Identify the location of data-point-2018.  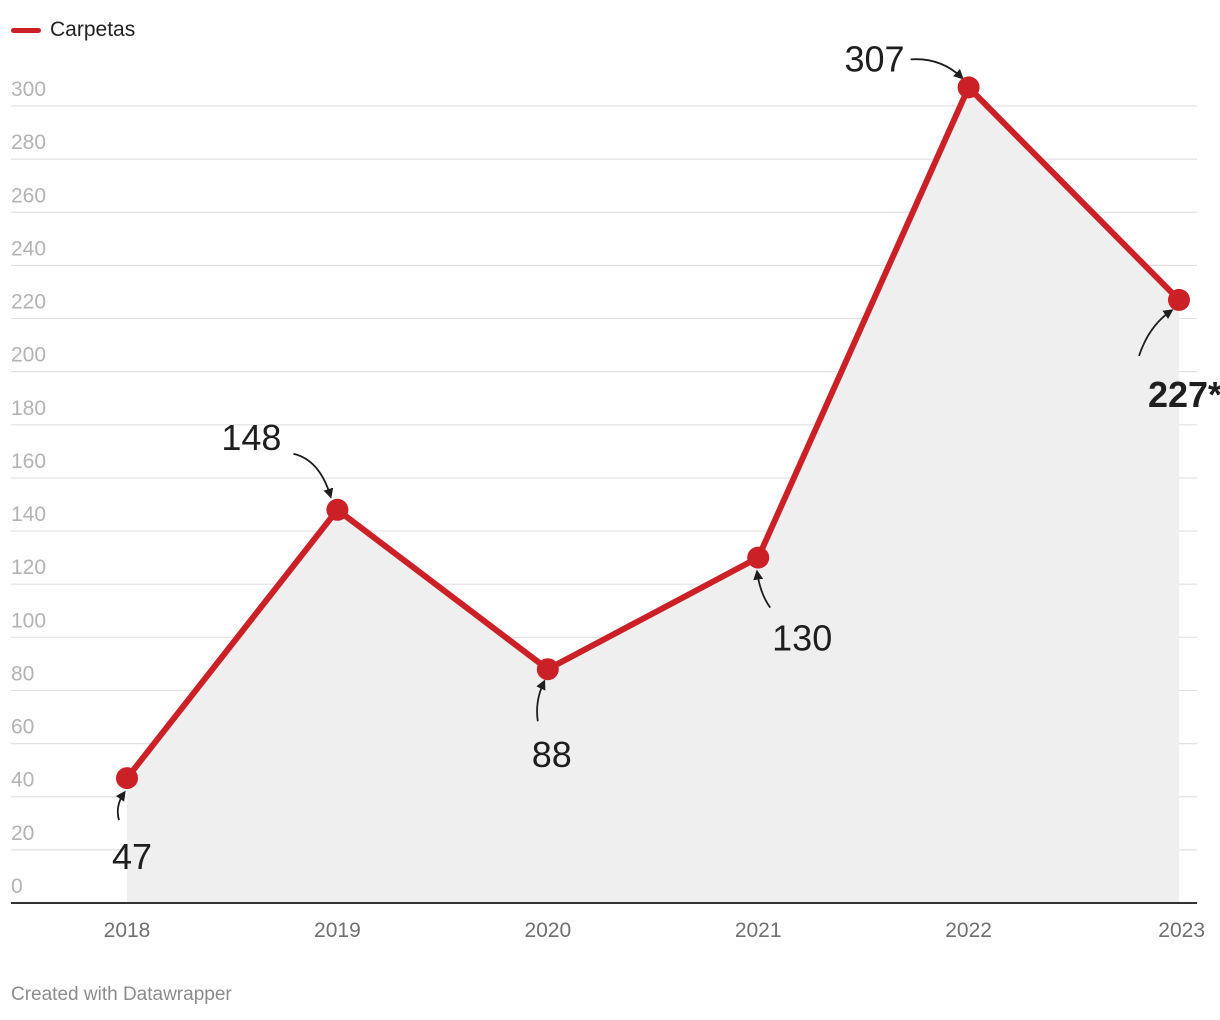
(127, 778).